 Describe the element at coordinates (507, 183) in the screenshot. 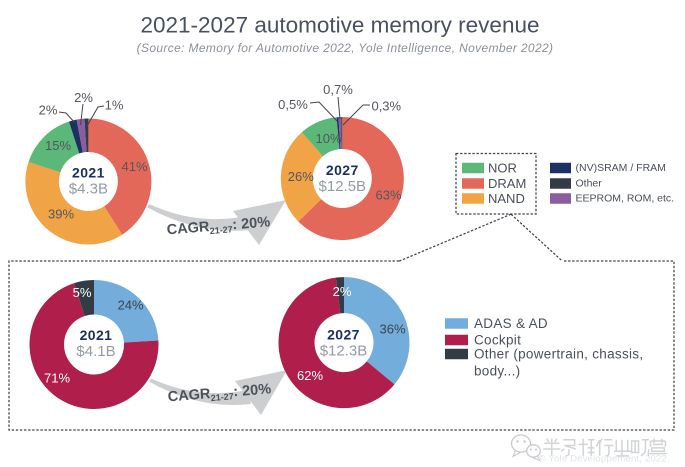

I see `svg-text: DRAM` at that location.